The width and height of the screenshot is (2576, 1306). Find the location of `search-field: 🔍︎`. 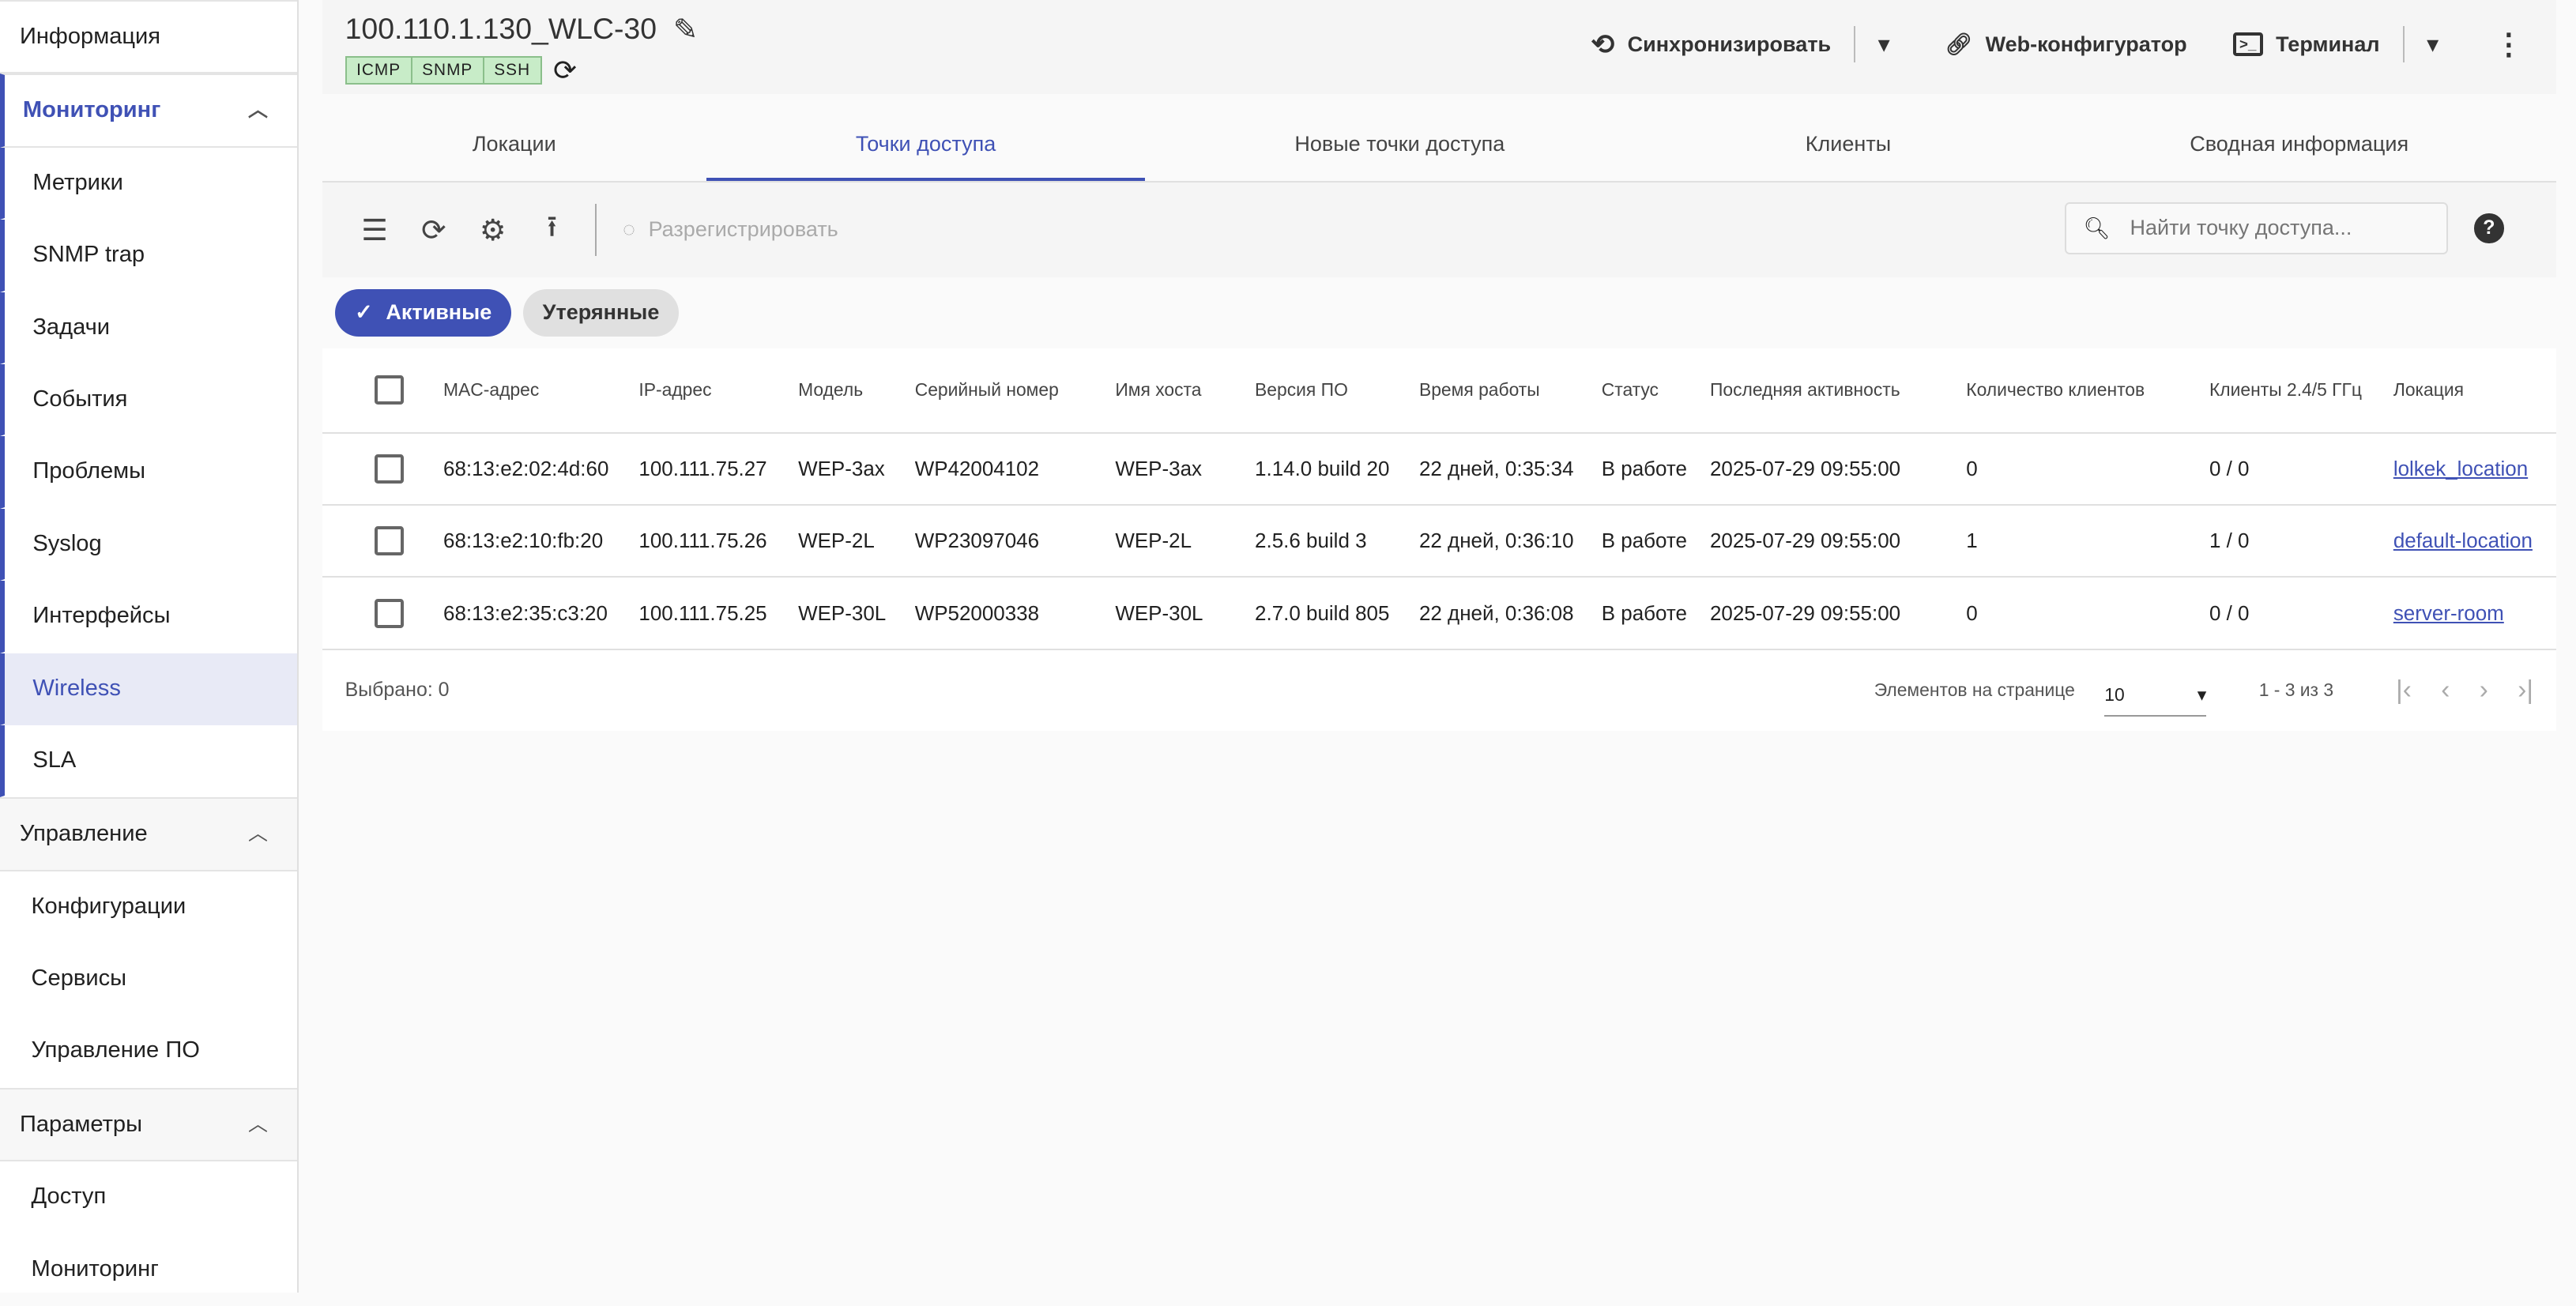

search-field: 🔍︎ is located at coordinates (2256, 228).